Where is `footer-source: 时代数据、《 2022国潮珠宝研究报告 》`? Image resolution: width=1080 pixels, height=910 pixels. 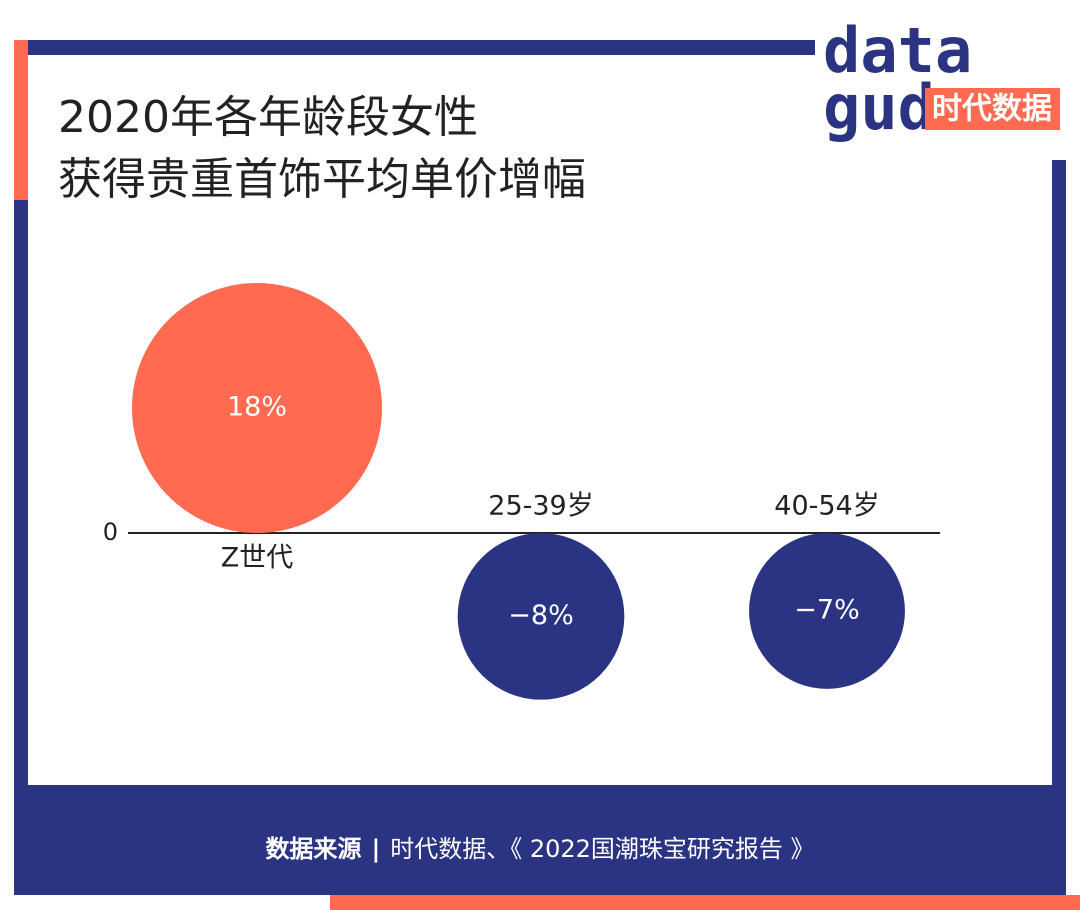 footer-source: 时代数据、《 2022国潮珠宝研究报告 》 is located at coordinates (602, 849).